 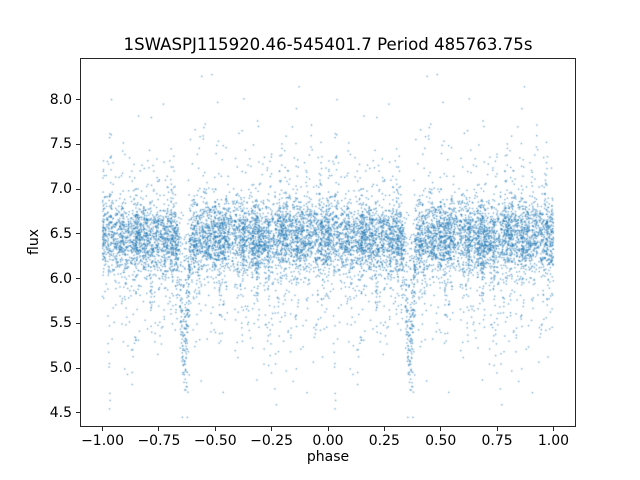 What do you see at coordinates (159, 440) in the screenshot?
I see `x-tick-label: −0.75` at bounding box center [159, 440].